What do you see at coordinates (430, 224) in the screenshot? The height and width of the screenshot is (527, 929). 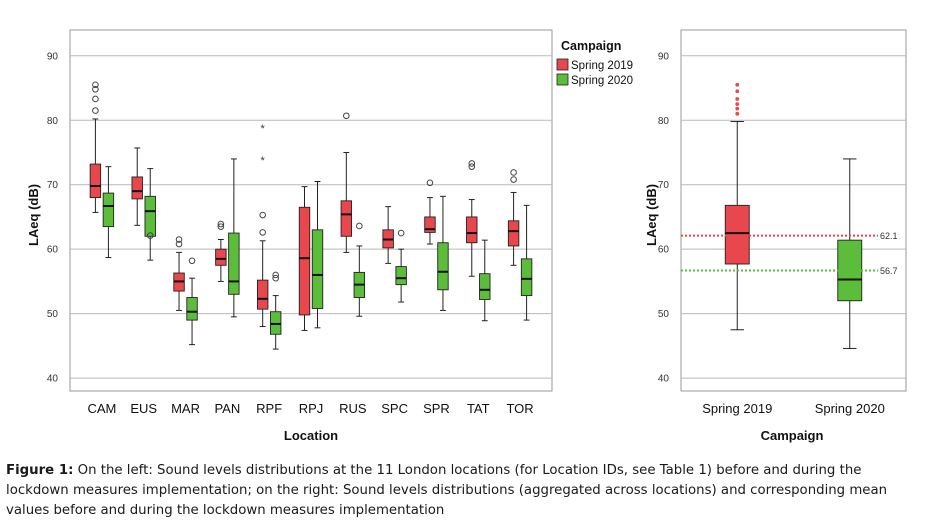 I see `box-spr-spring-2019-box` at bounding box center [430, 224].